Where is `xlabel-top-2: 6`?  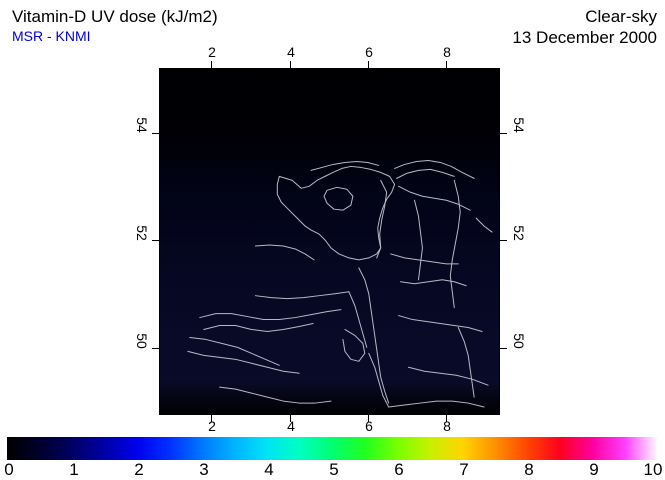
xlabel-top-2: 6 is located at coordinates (369, 52).